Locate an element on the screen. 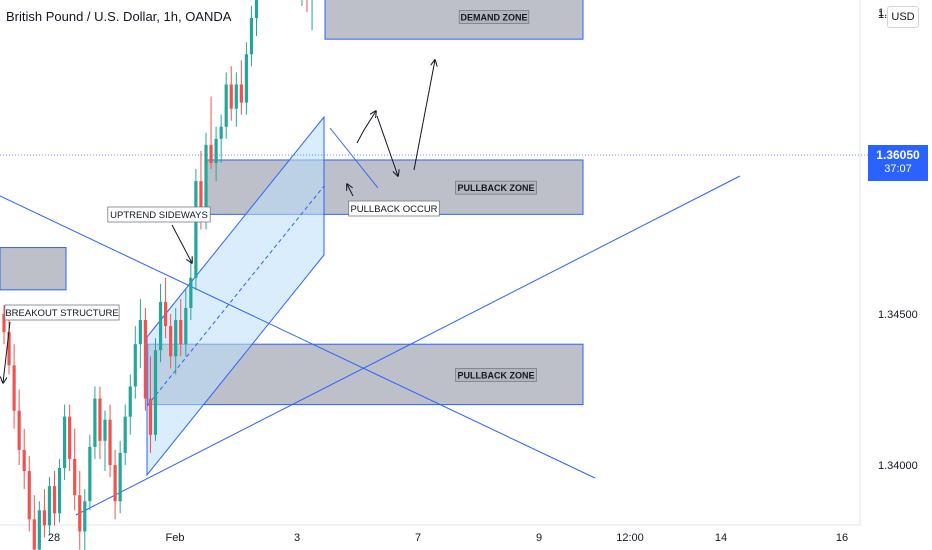  x-tick-label: 16 is located at coordinates (842, 538).